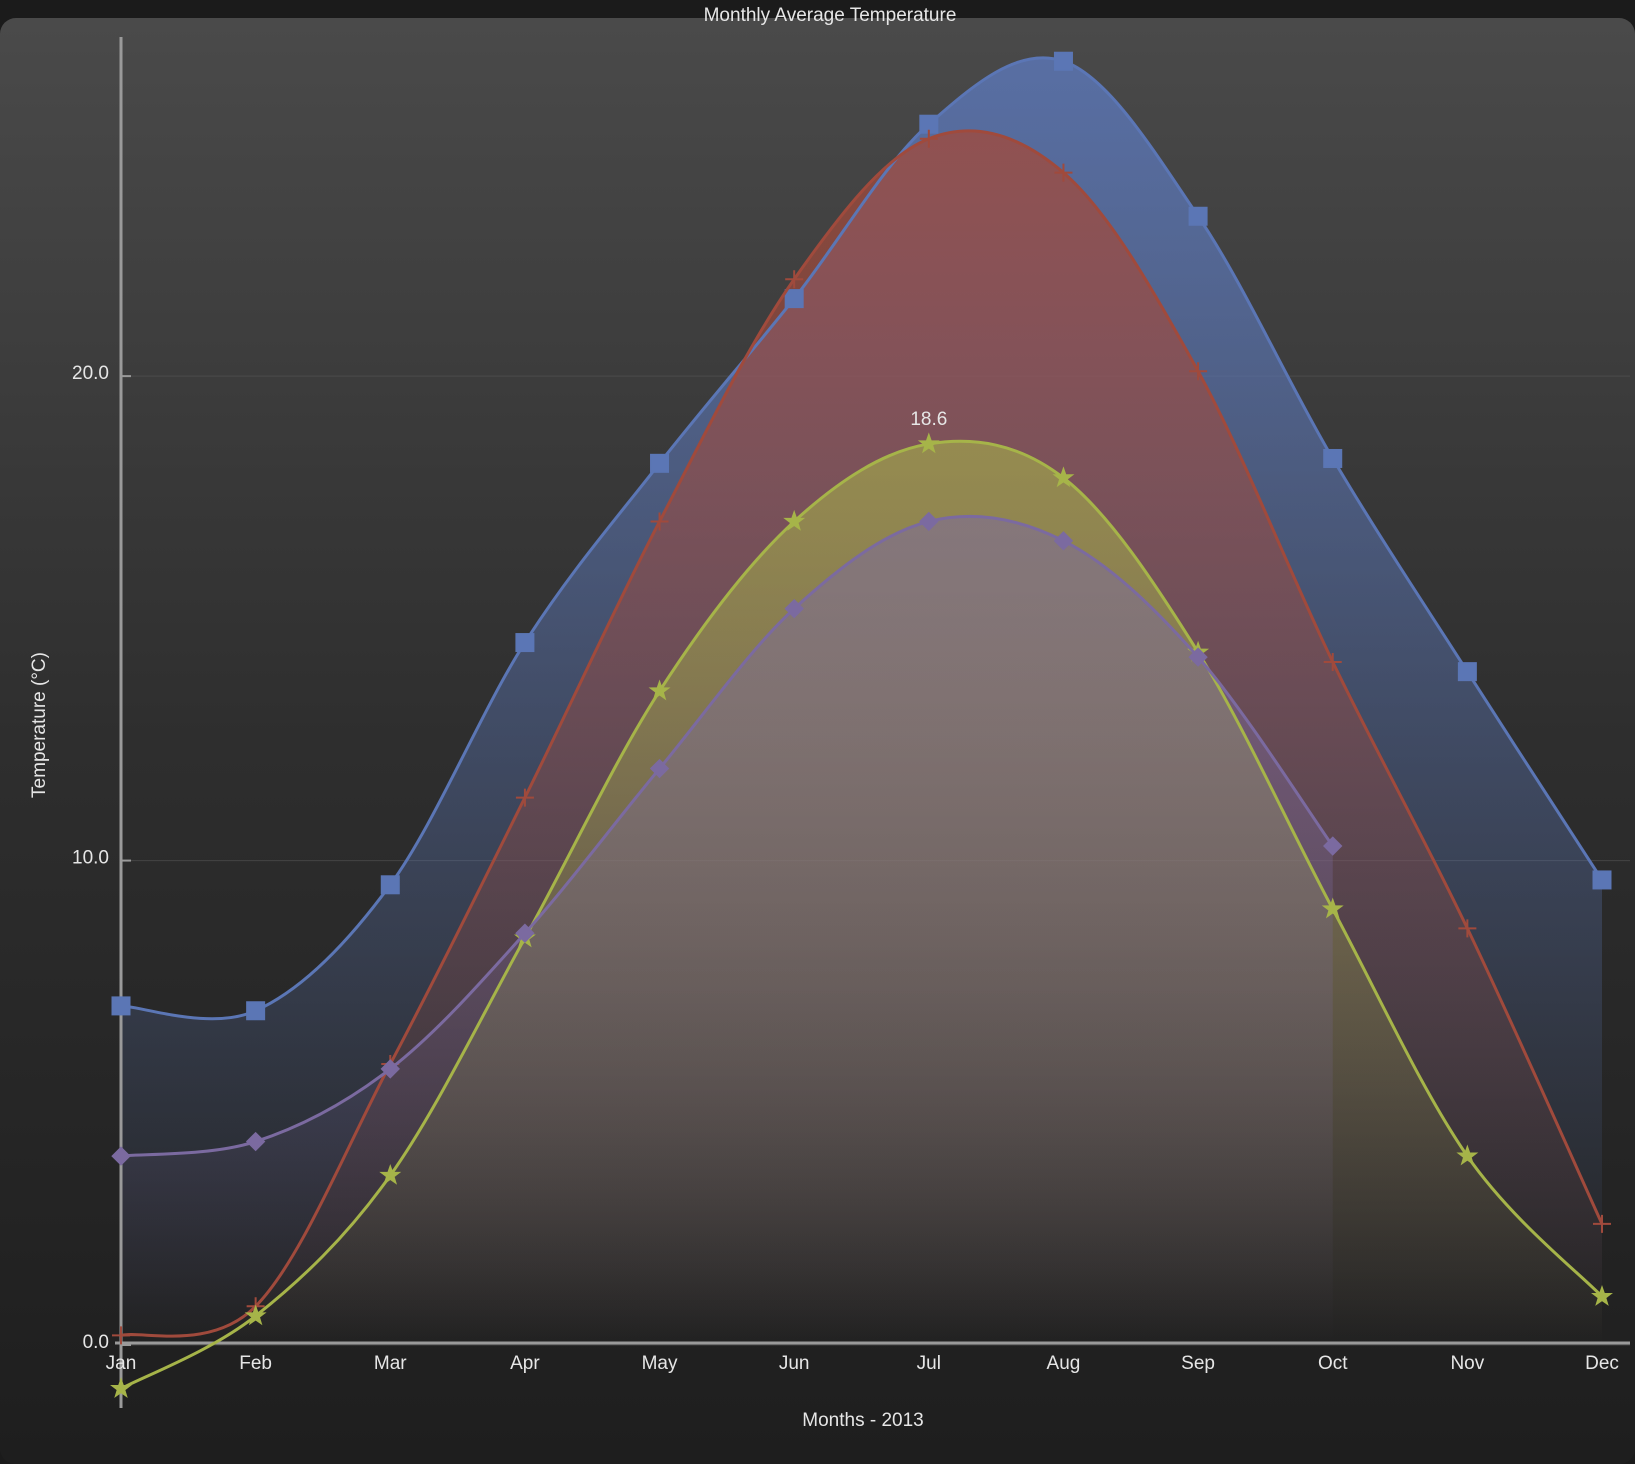 The height and width of the screenshot is (1464, 1635). I want to click on x-tick-label: Dec, so click(1602, 1363).